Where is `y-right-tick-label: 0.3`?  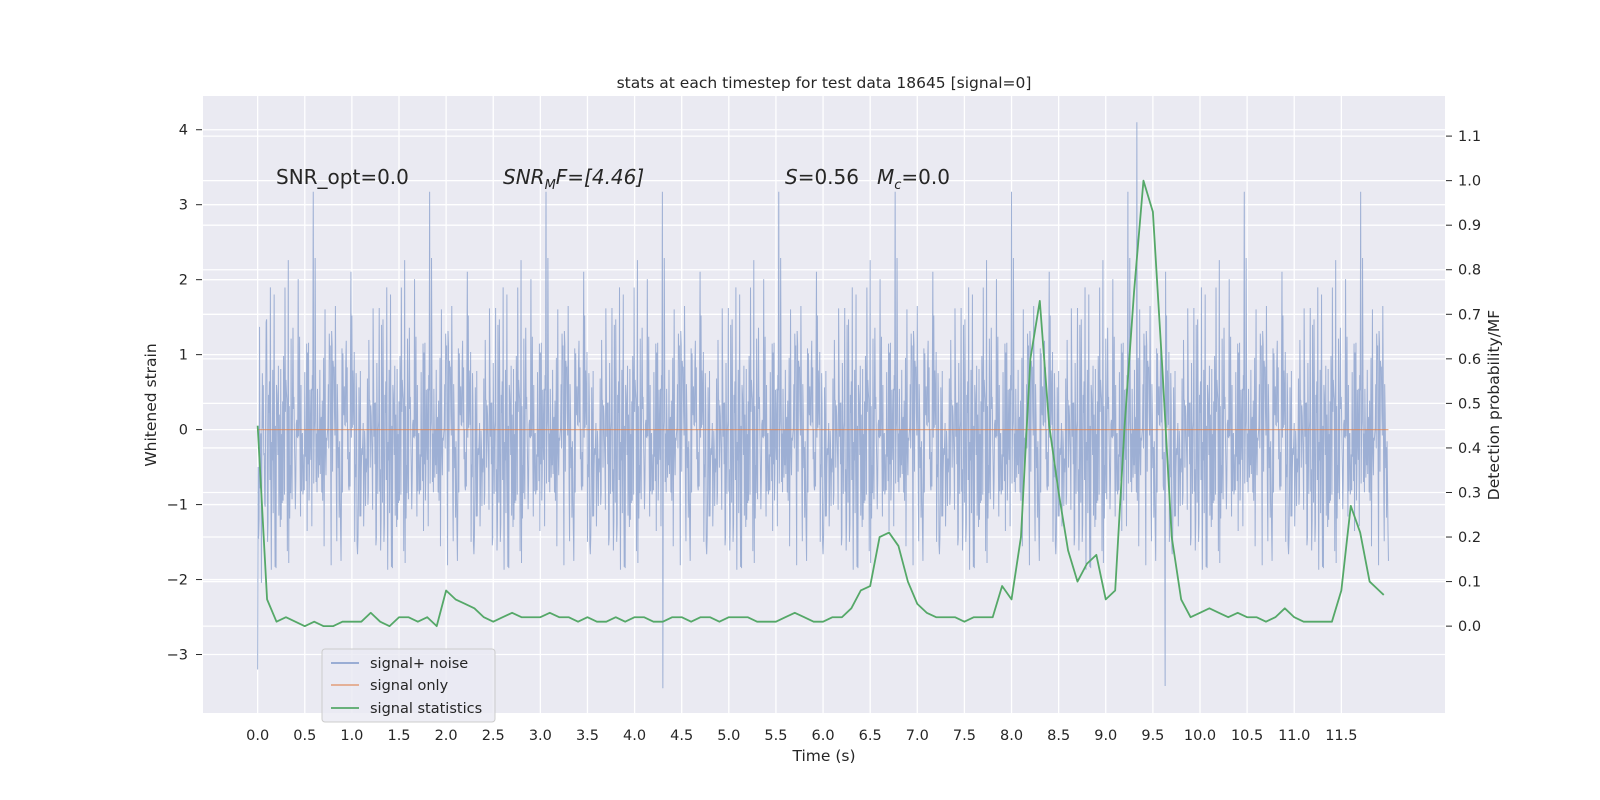 y-right-tick-label: 0.3 is located at coordinates (1469, 493).